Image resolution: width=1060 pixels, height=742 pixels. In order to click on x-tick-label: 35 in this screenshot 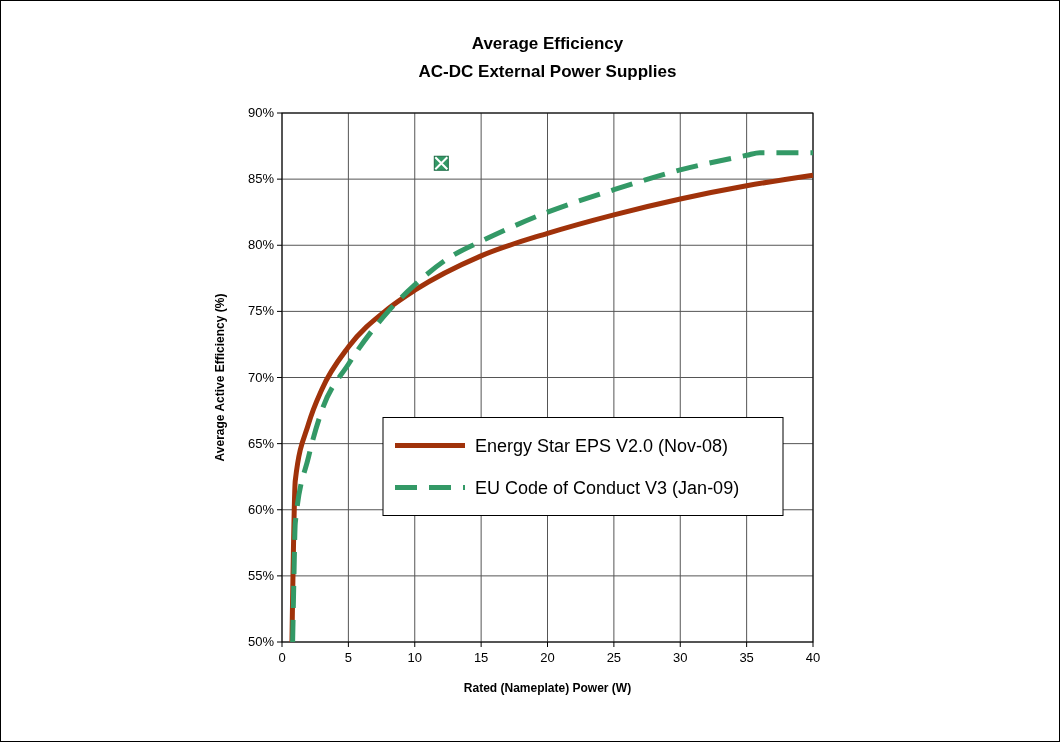, I will do `click(746, 657)`.